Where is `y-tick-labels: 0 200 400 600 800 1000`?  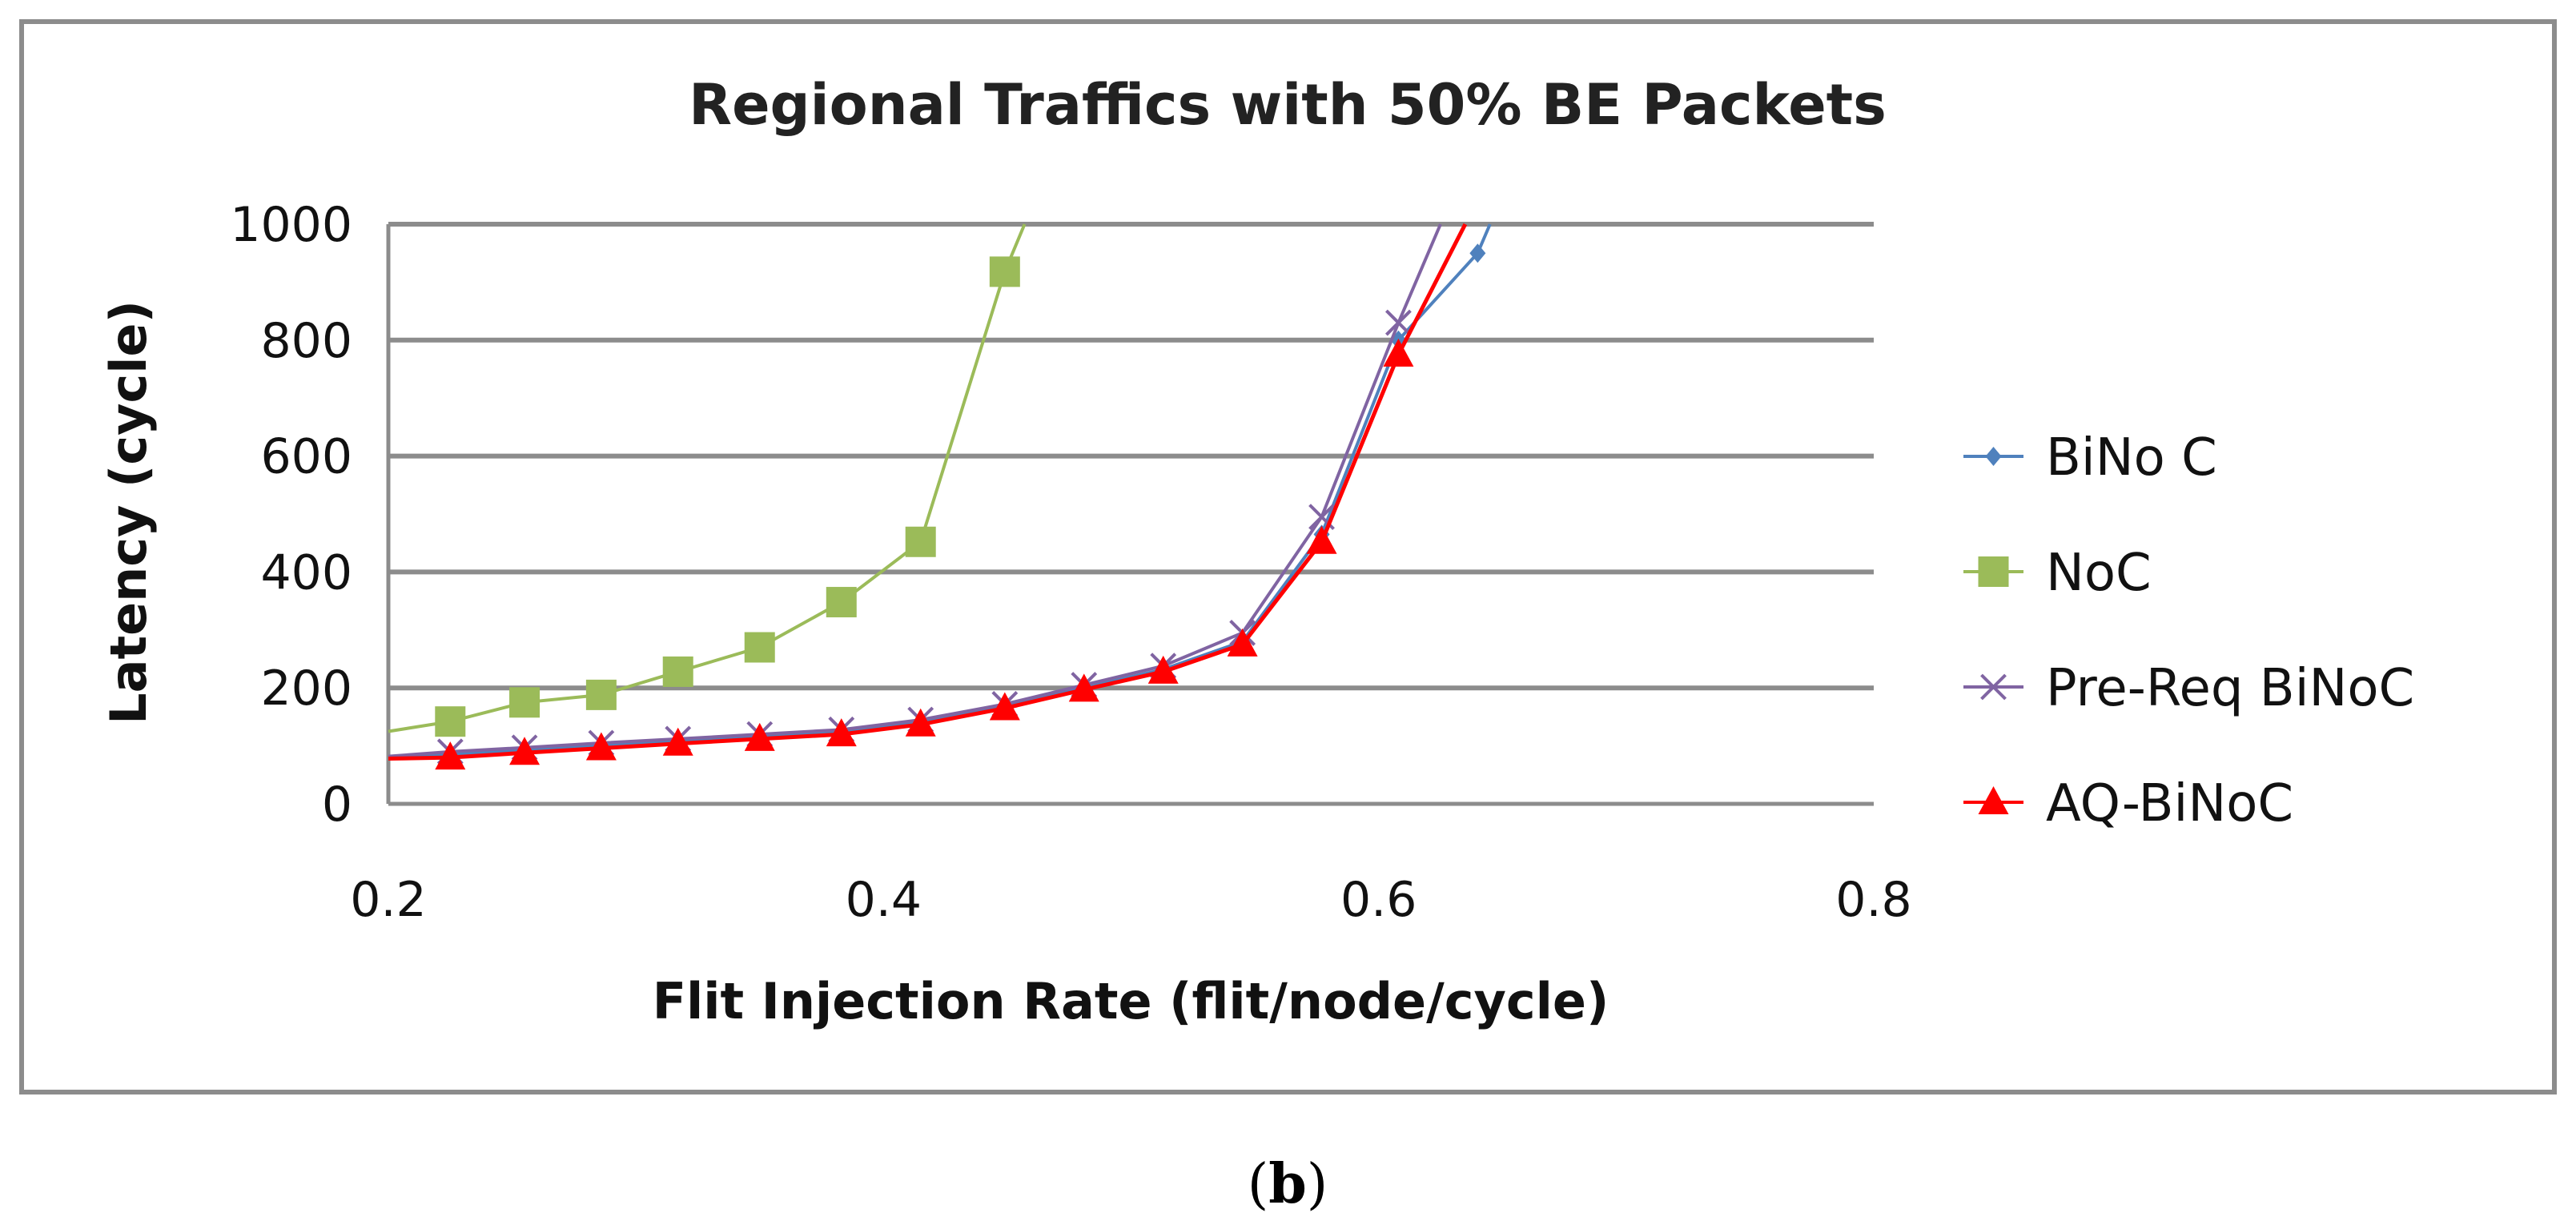
y-tick-labels: 0 200 400 600 800 1000 is located at coordinates (291, 515).